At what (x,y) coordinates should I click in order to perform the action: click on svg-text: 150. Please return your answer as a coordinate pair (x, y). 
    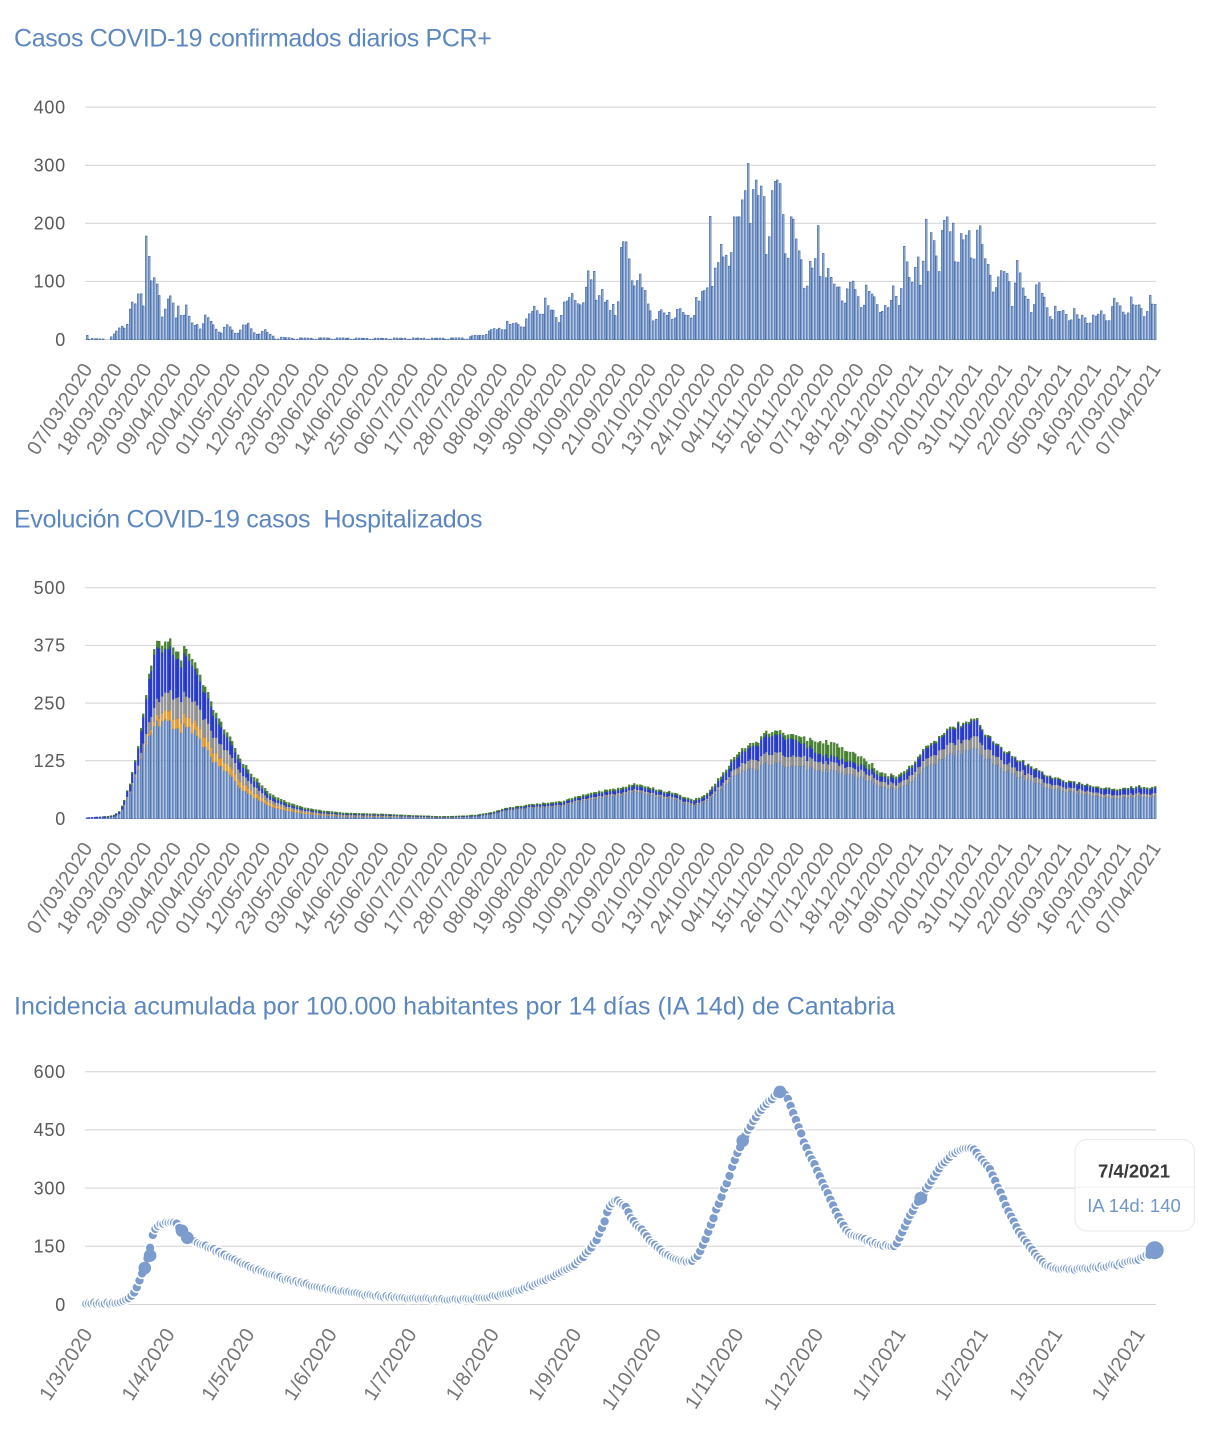
    Looking at the image, I should click on (50, 1247).